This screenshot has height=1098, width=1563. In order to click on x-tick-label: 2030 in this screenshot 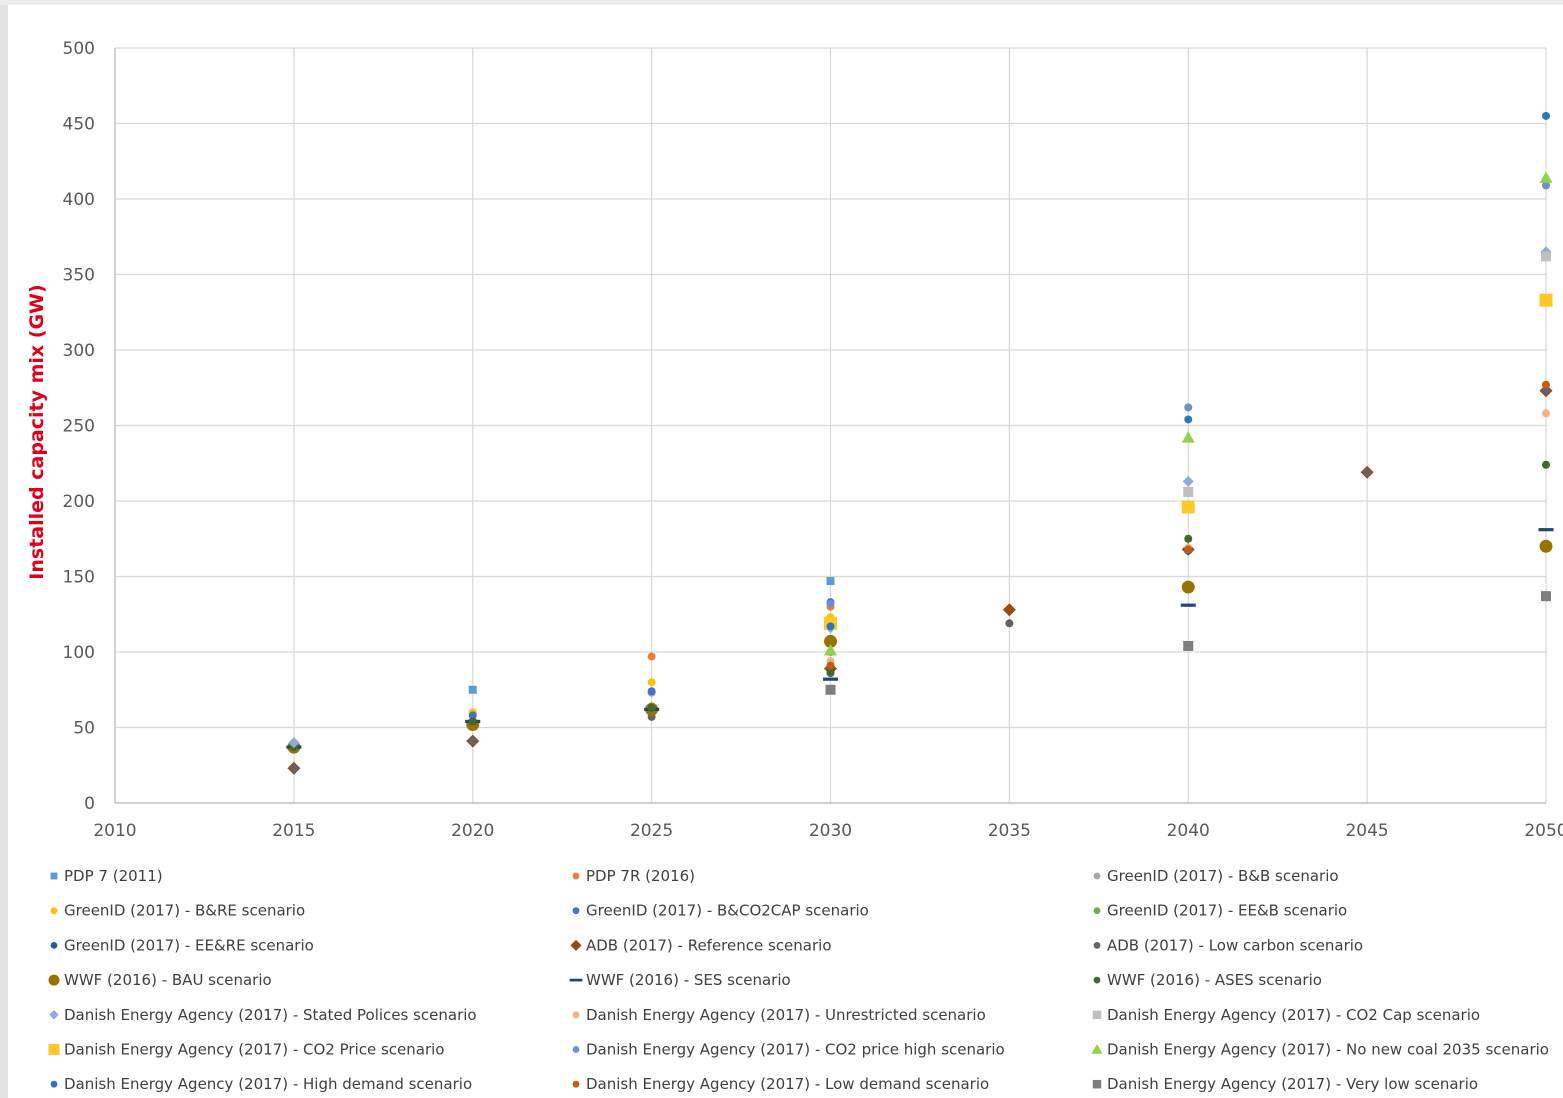, I will do `click(830, 831)`.